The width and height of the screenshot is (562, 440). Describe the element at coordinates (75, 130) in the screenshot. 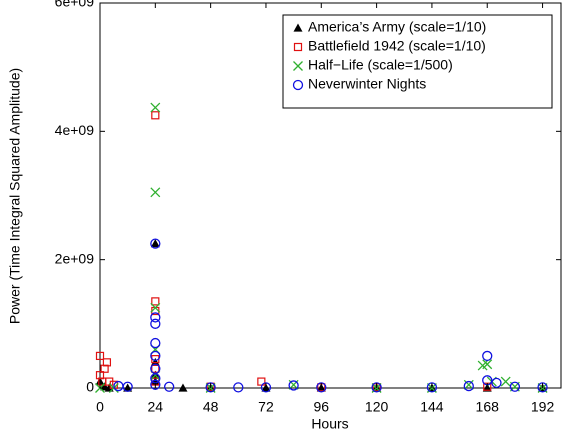

I see `y-tick-label: 4e+09` at that location.